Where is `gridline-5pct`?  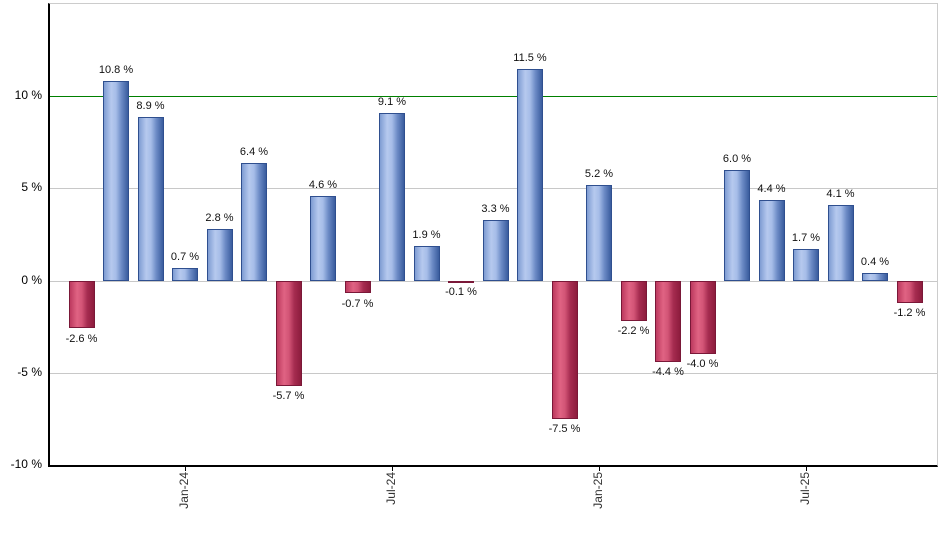
gridline-5pct is located at coordinates (493, 189).